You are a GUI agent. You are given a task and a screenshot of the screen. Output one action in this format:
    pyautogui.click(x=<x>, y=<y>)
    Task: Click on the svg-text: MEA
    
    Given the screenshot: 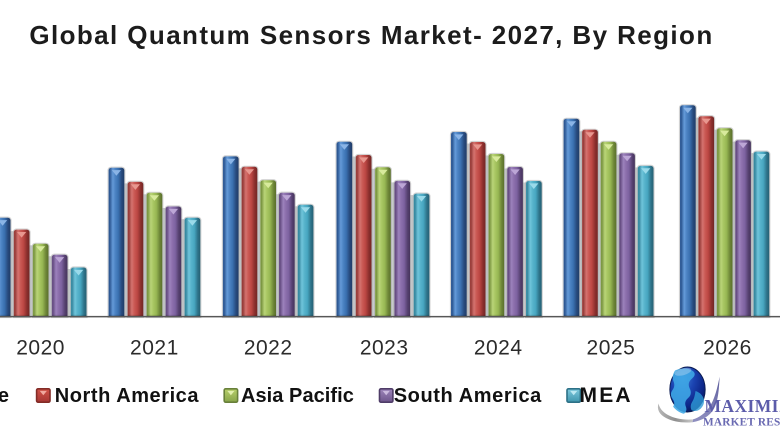 What is the action you would take?
    pyautogui.click(x=606, y=395)
    